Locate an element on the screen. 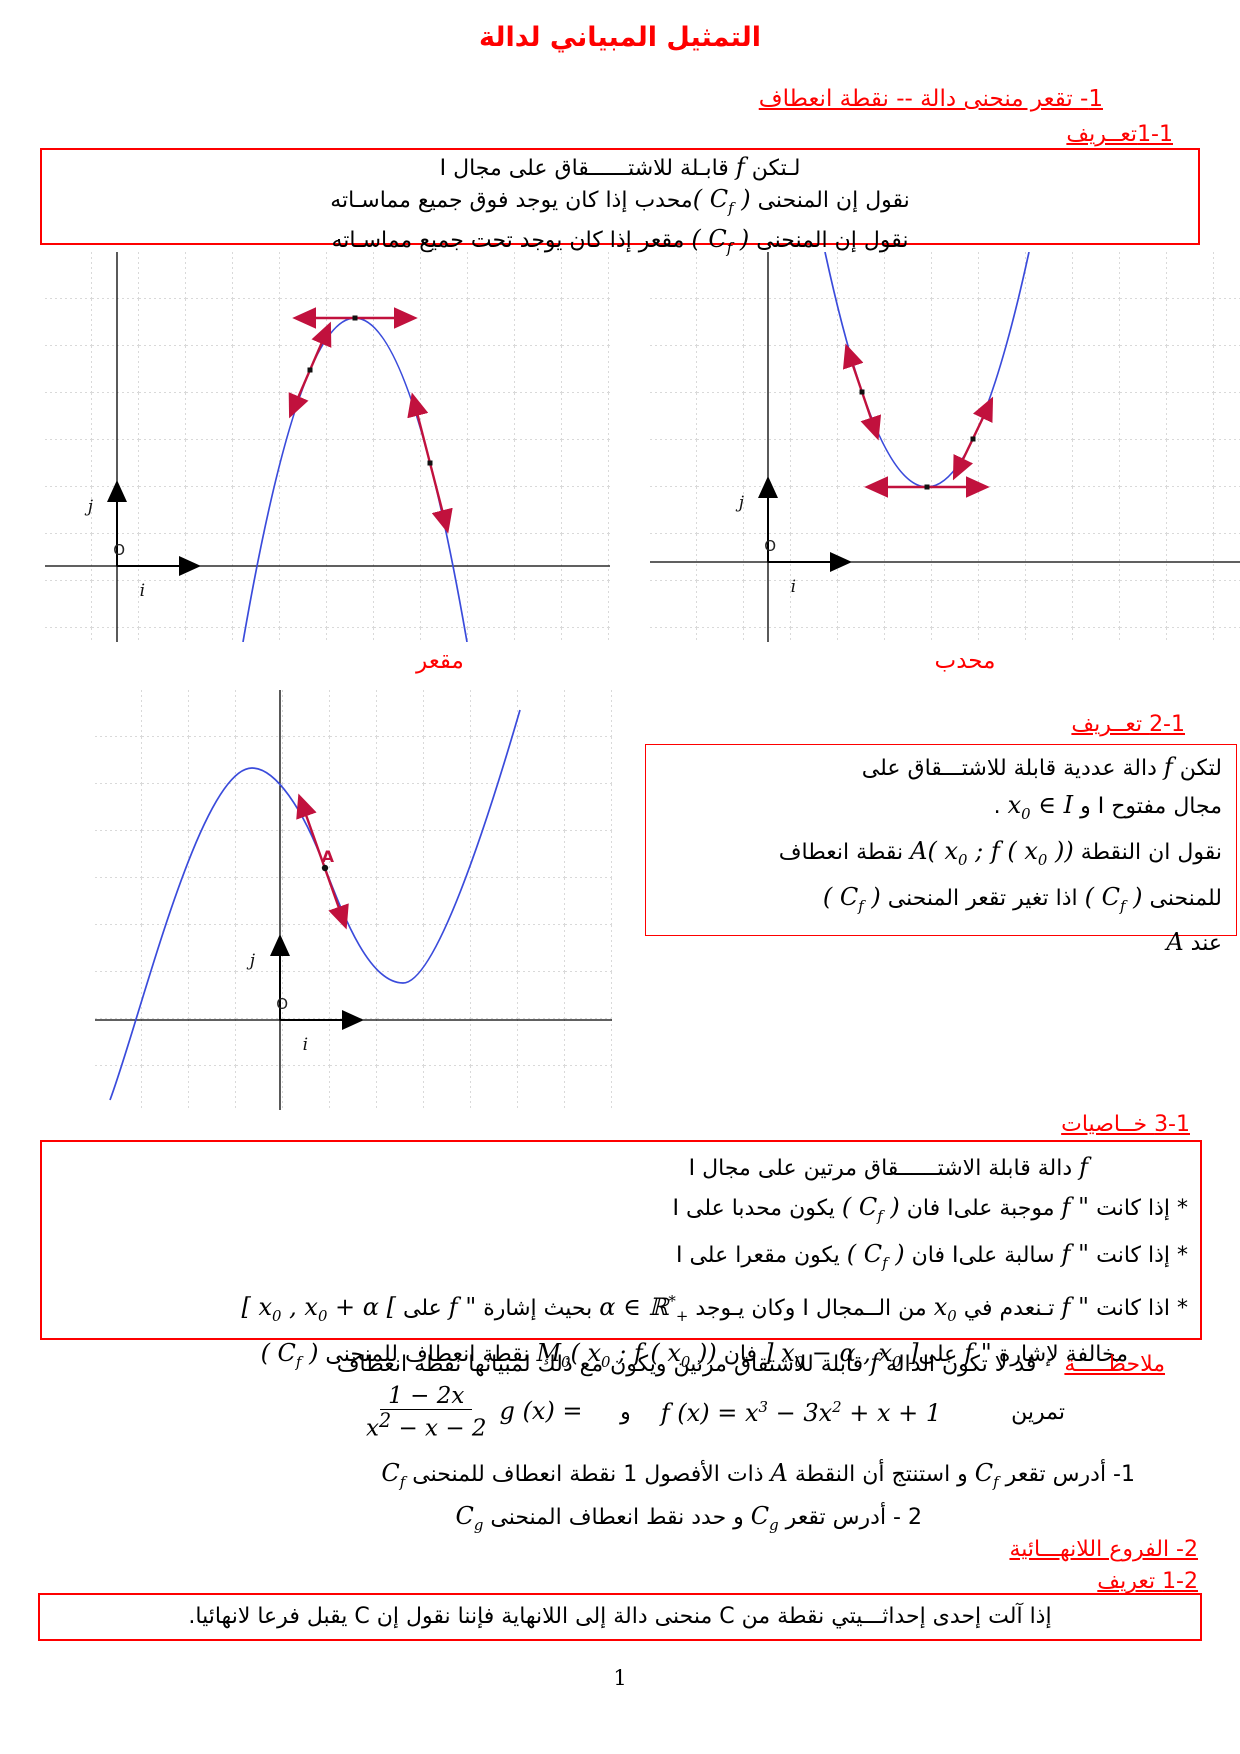 The height and width of the screenshot is (1754, 1240). exercise-label: تمرين is located at coordinates (1038, 1413).